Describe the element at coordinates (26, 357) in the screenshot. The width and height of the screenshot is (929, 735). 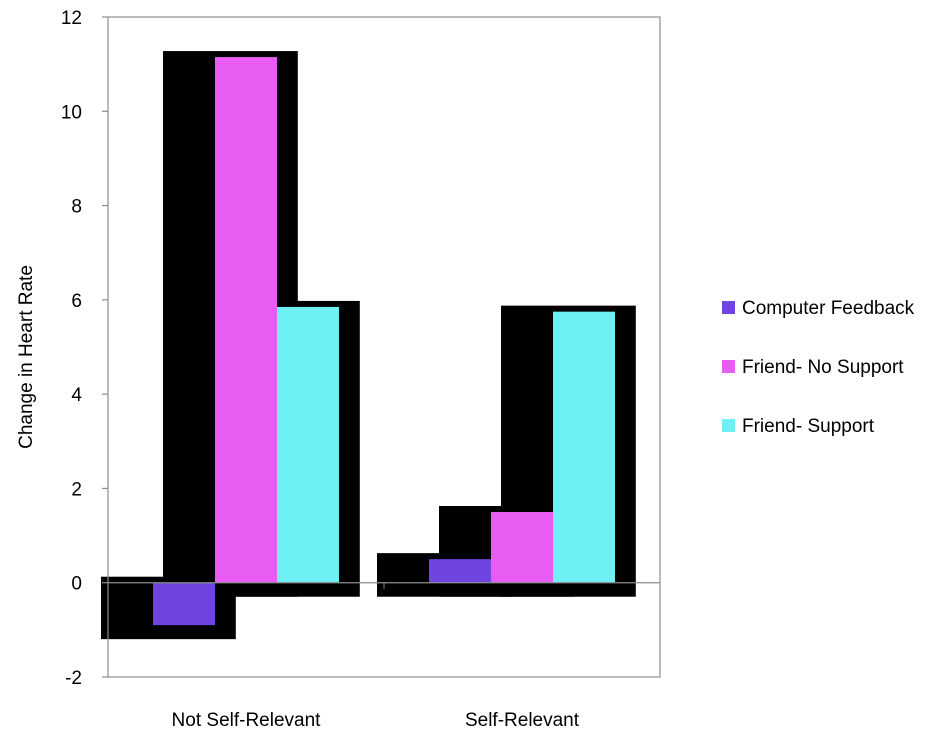
I see `y-axis-label: Change in Heart Rate` at that location.